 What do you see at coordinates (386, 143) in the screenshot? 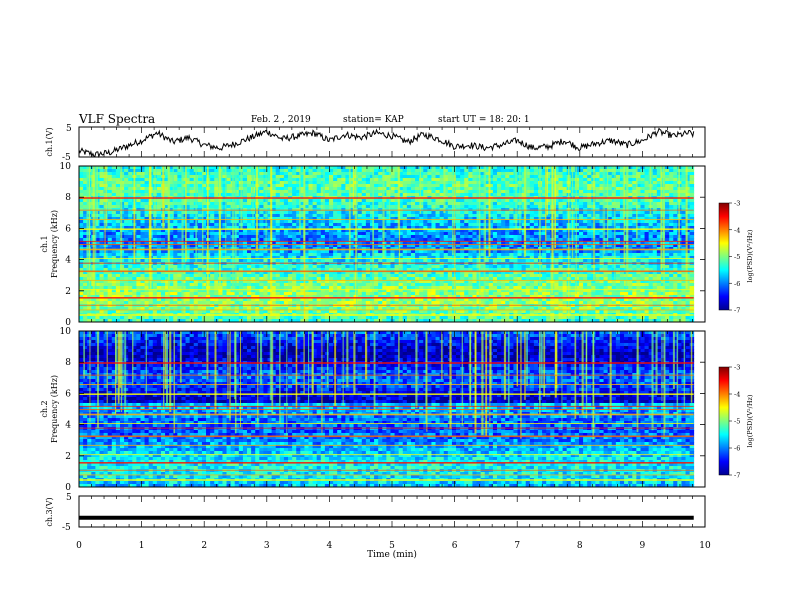
I see `ch1-voltage-line` at bounding box center [386, 143].